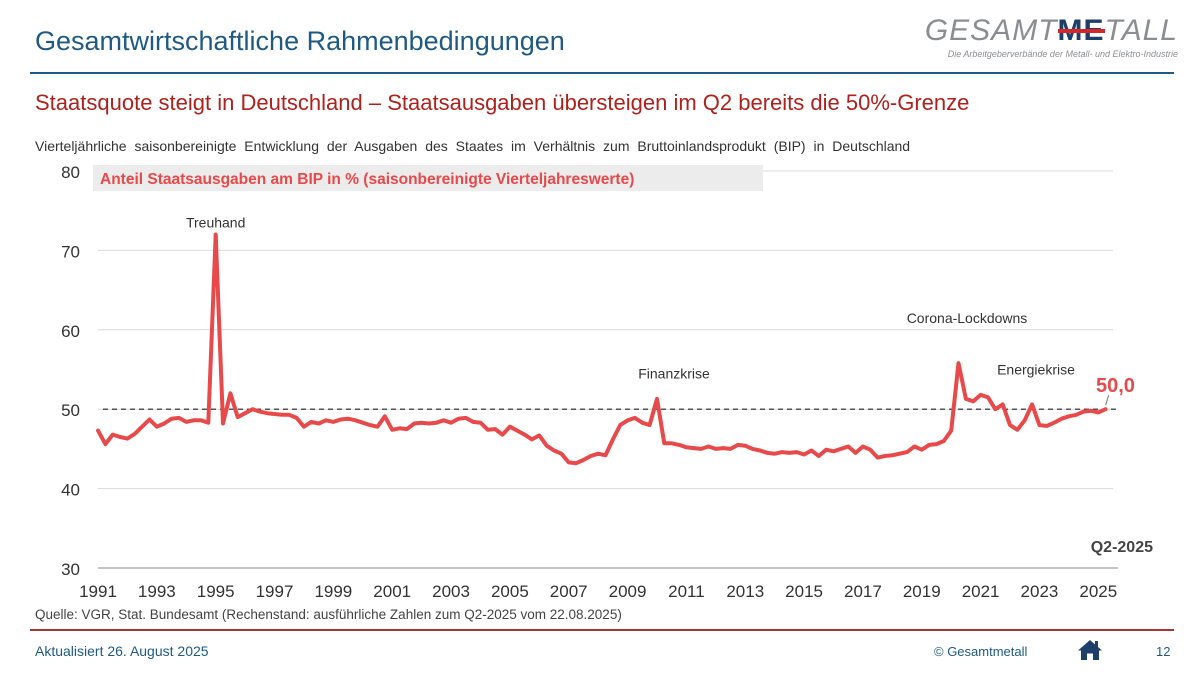  Describe the element at coordinates (686, 591) in the screenshot. I see `x-tick-label: 2011` at that location.